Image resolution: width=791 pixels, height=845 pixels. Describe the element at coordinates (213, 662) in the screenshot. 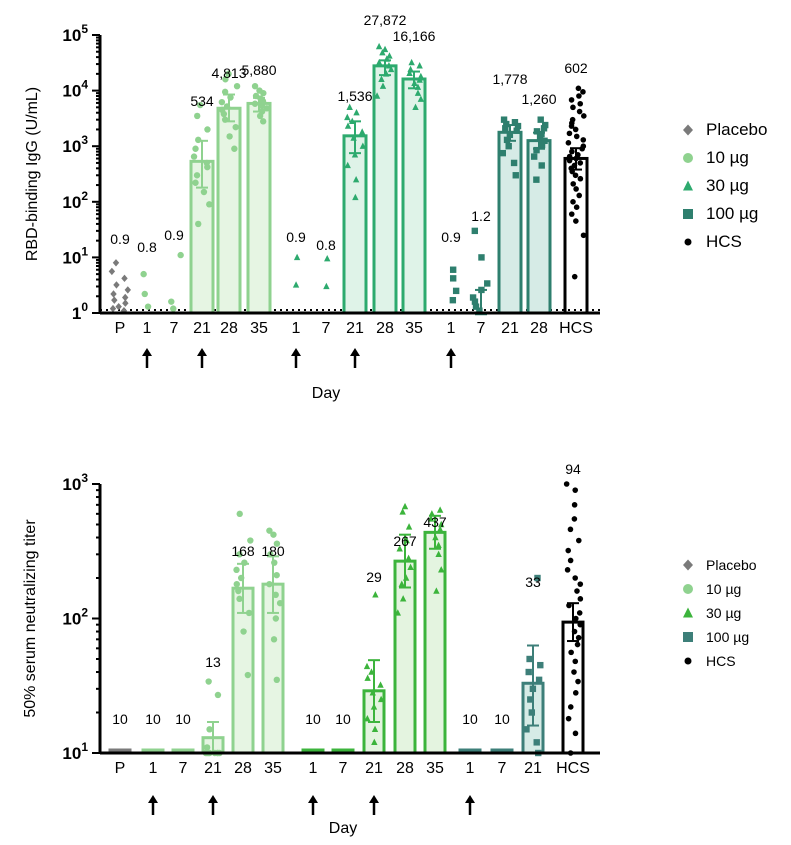

I see `value-label: 13` at that location.